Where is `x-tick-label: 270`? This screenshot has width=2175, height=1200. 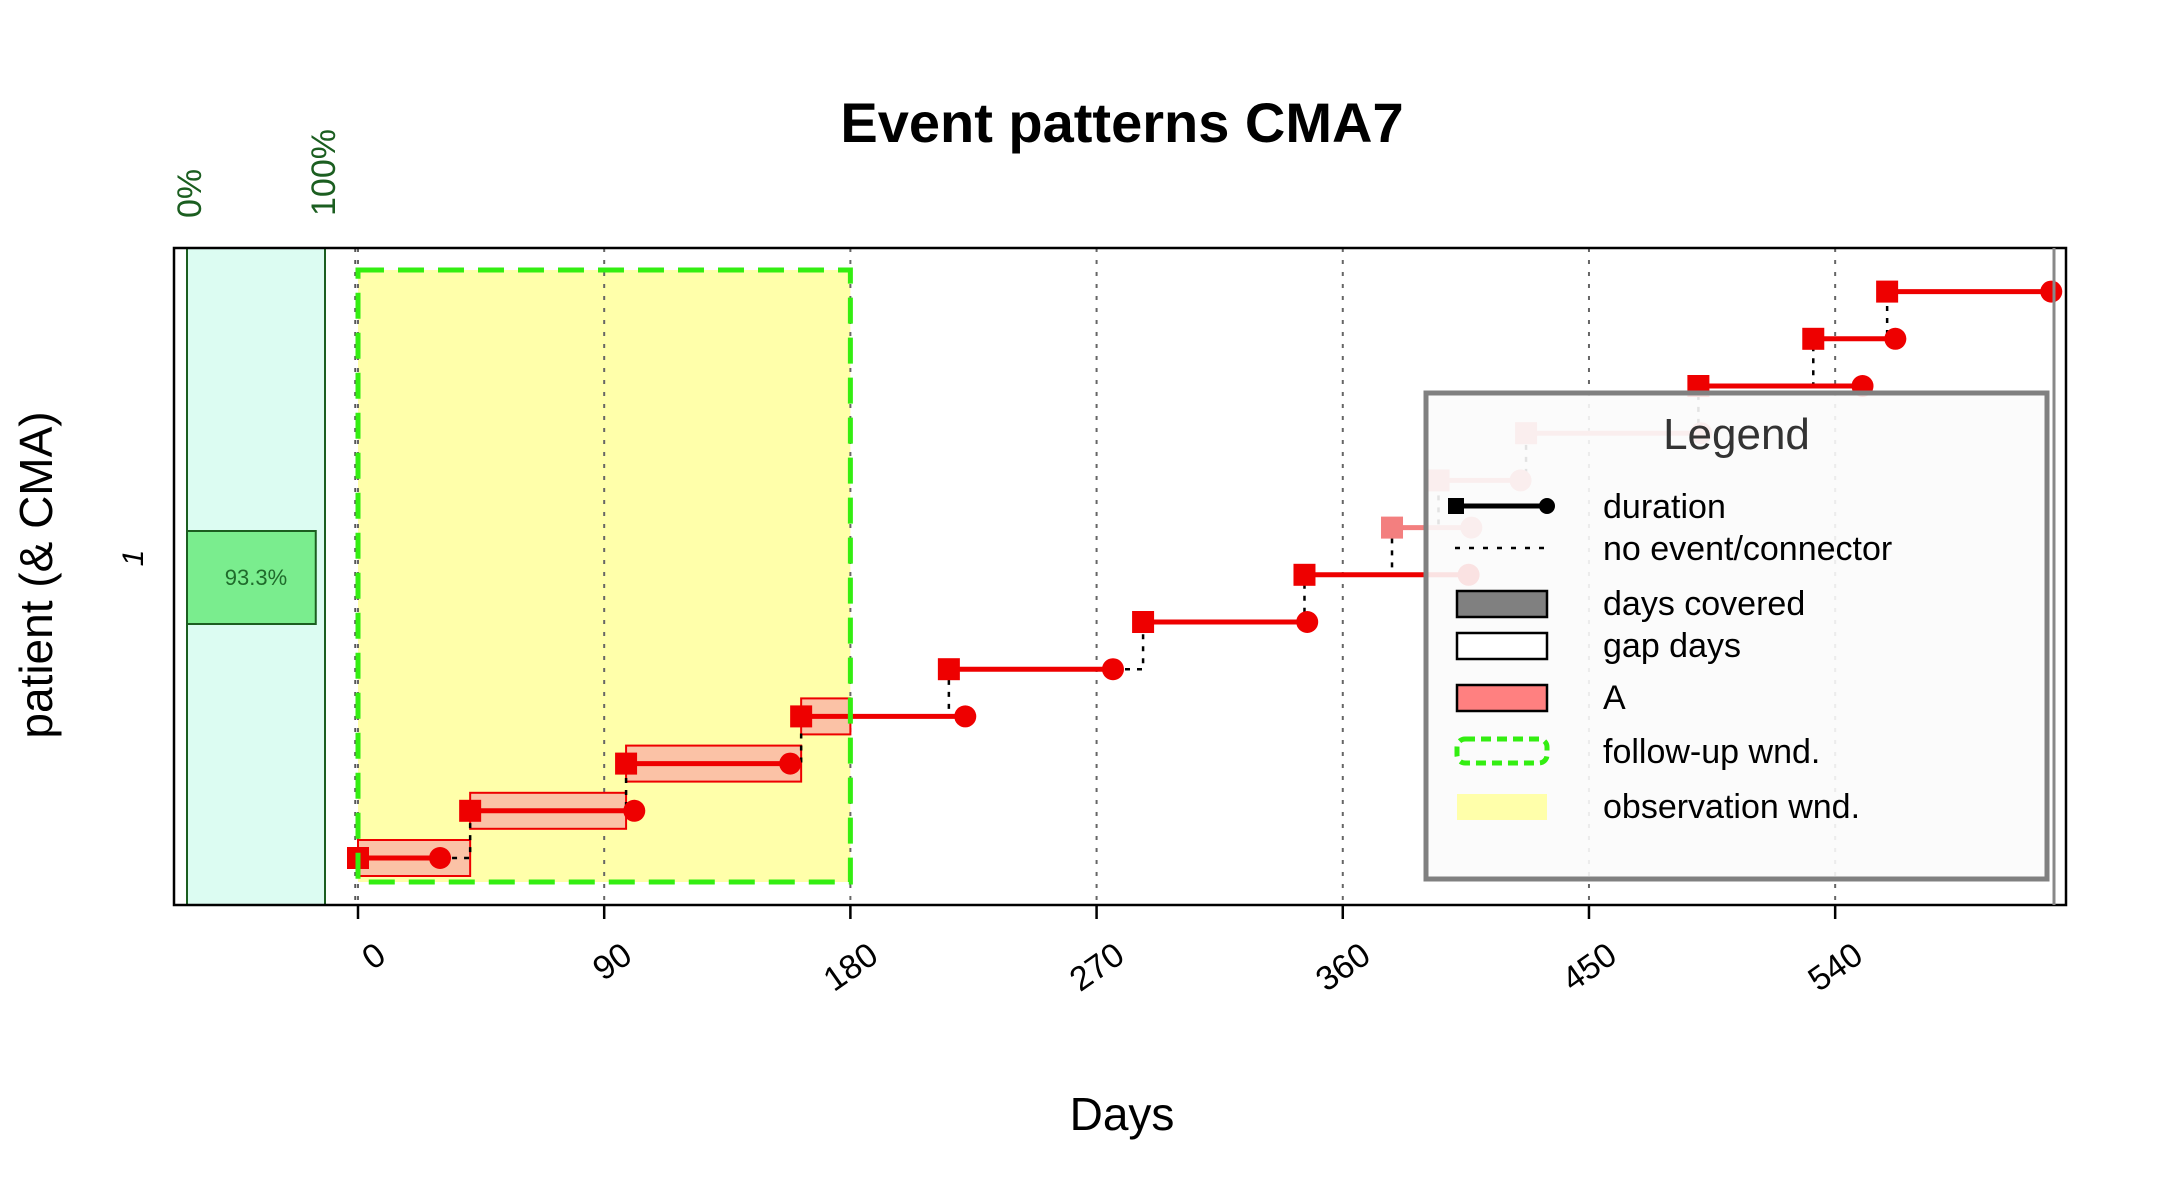
x-tick-label: 270 is located at coordinates (1097, 967).